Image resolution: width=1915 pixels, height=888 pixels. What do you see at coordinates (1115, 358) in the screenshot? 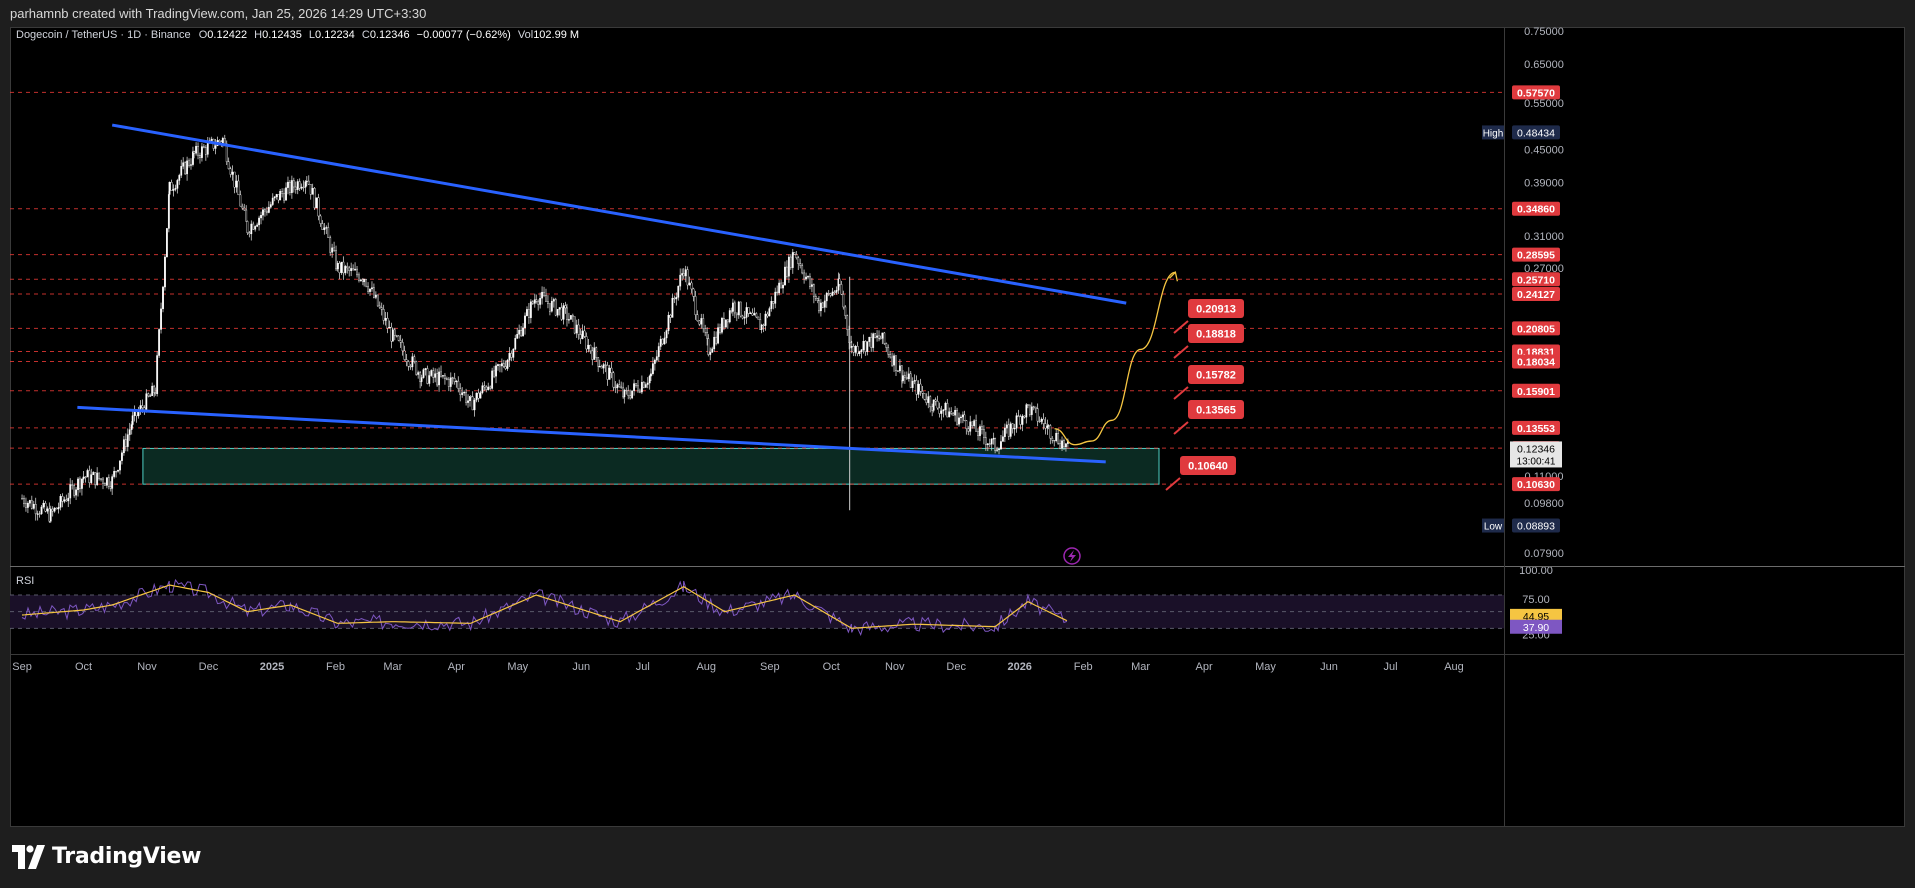
I see `projection-path` at bounding box center [1115, 358].